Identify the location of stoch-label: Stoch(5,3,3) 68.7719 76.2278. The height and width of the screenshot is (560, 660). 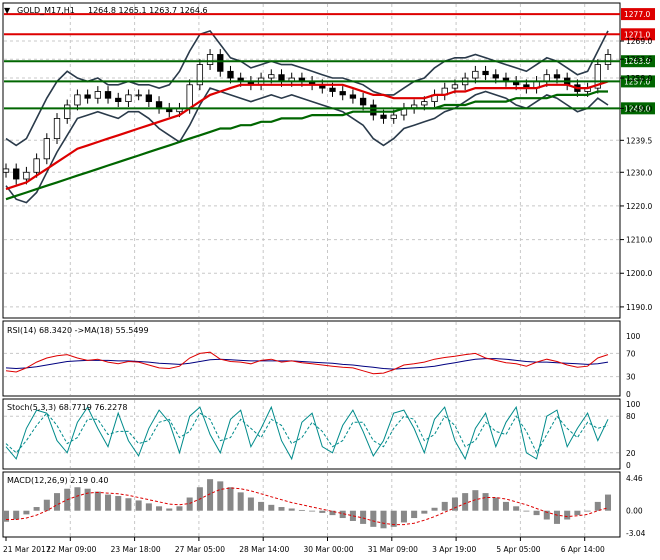
(67, 407).